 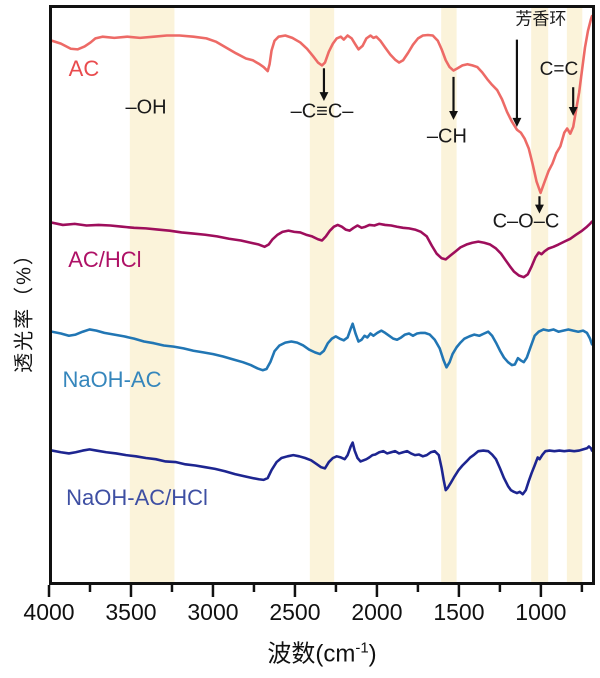 What do you see at coordinates (315, 591) in the screenshot?
I see `x-axis-ticks` at bounding box center [315, 591].